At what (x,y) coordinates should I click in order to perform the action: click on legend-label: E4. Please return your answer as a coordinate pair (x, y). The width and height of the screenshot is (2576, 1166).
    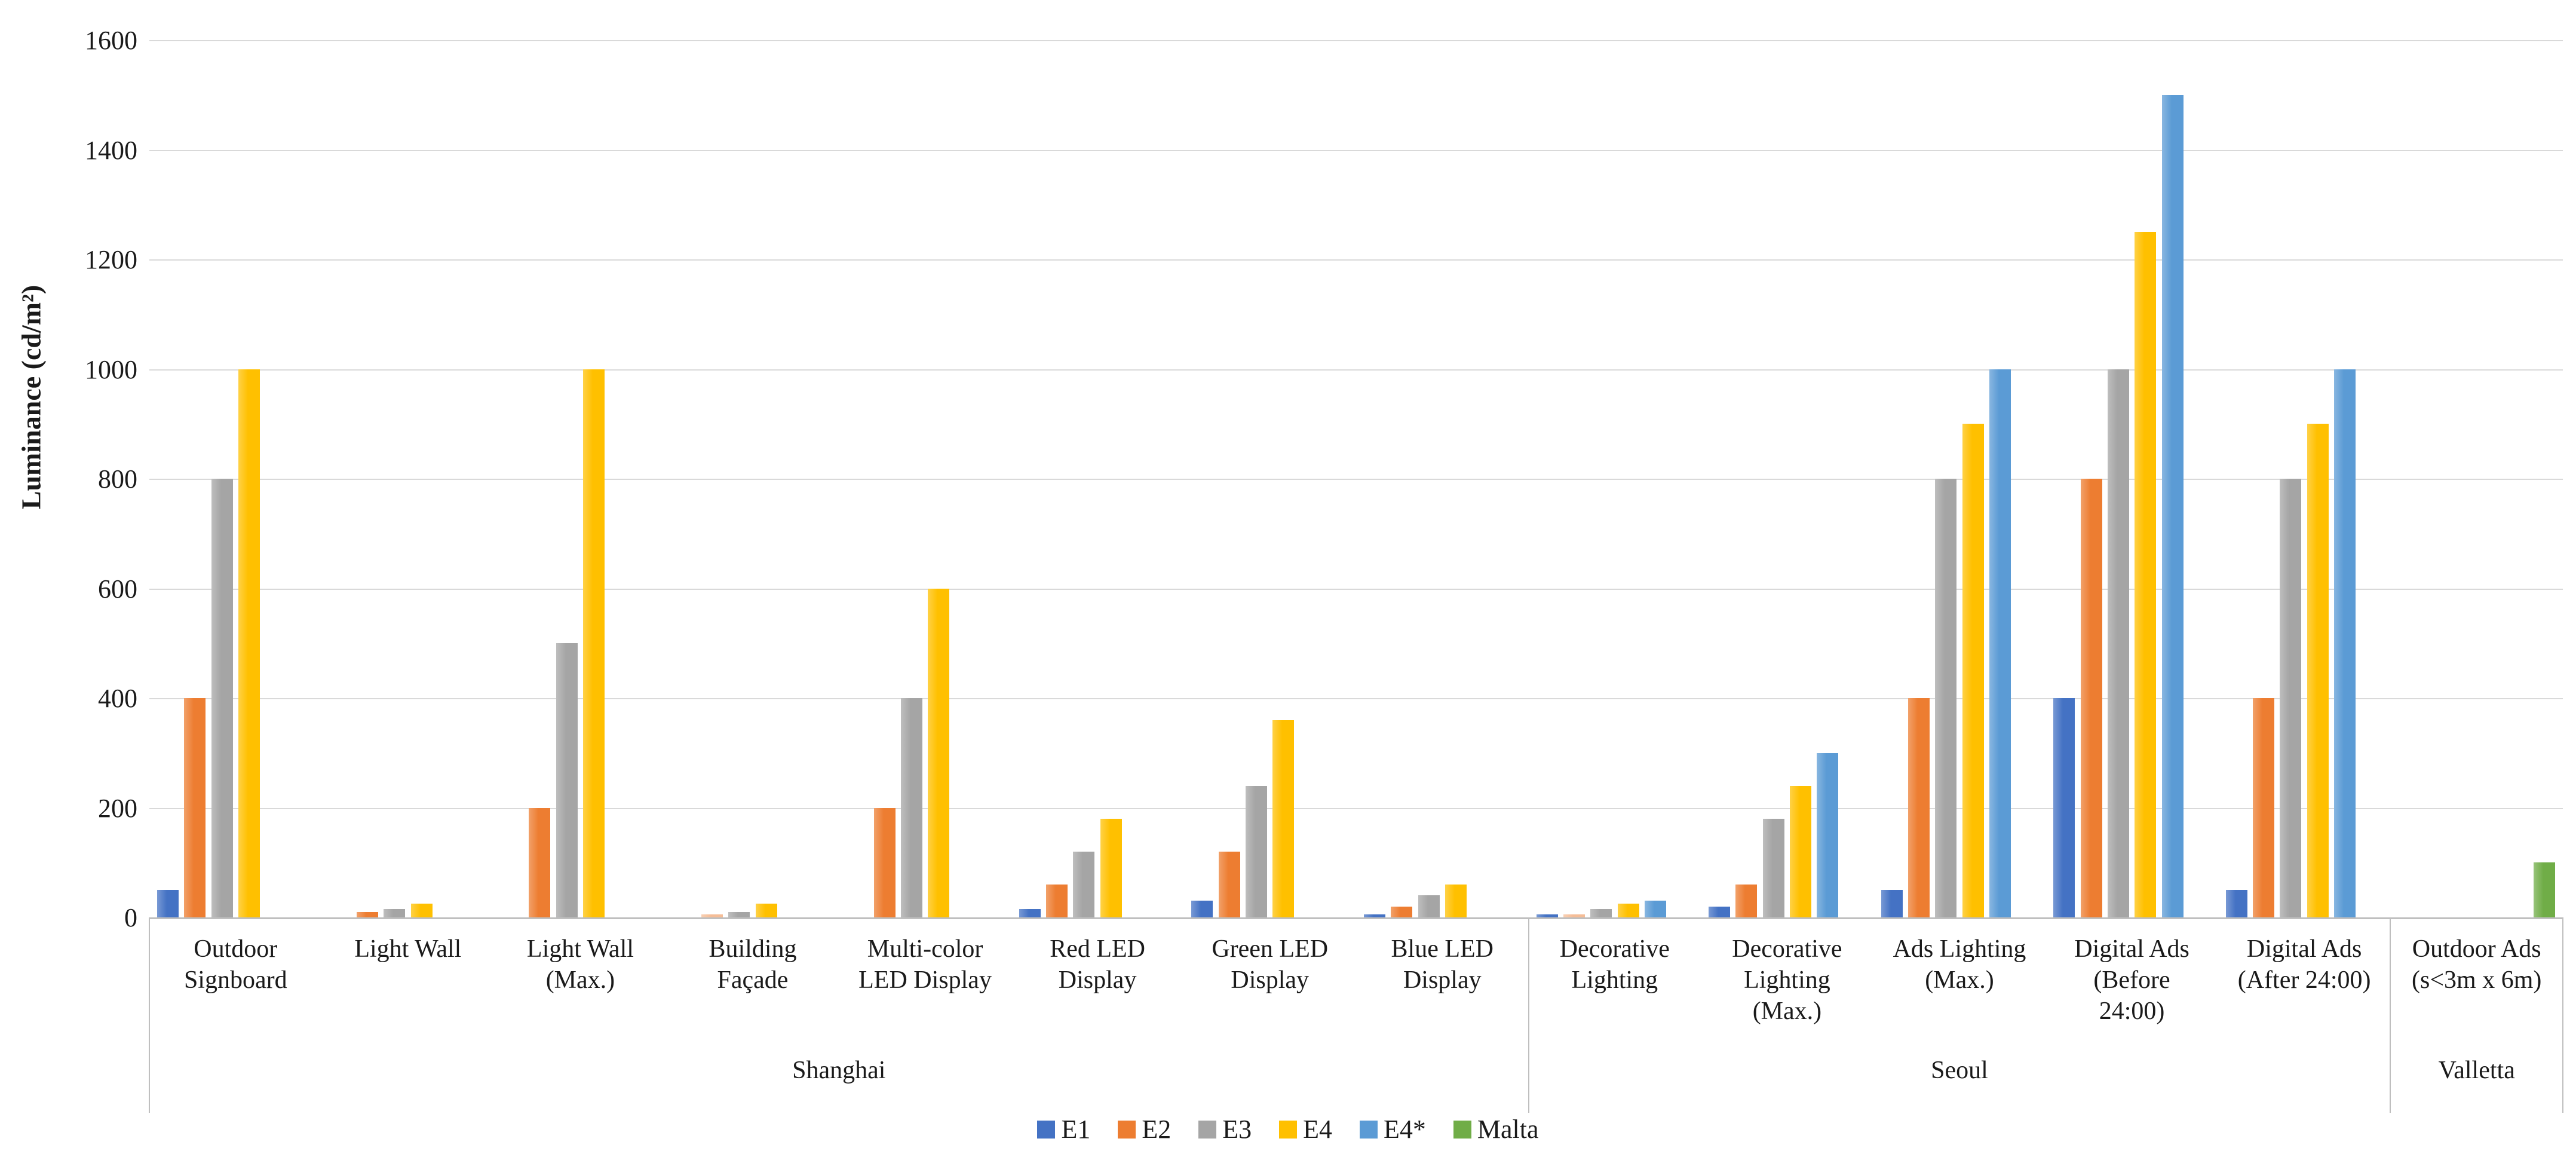
    Looking at the image, I should click on (1318, 1129).